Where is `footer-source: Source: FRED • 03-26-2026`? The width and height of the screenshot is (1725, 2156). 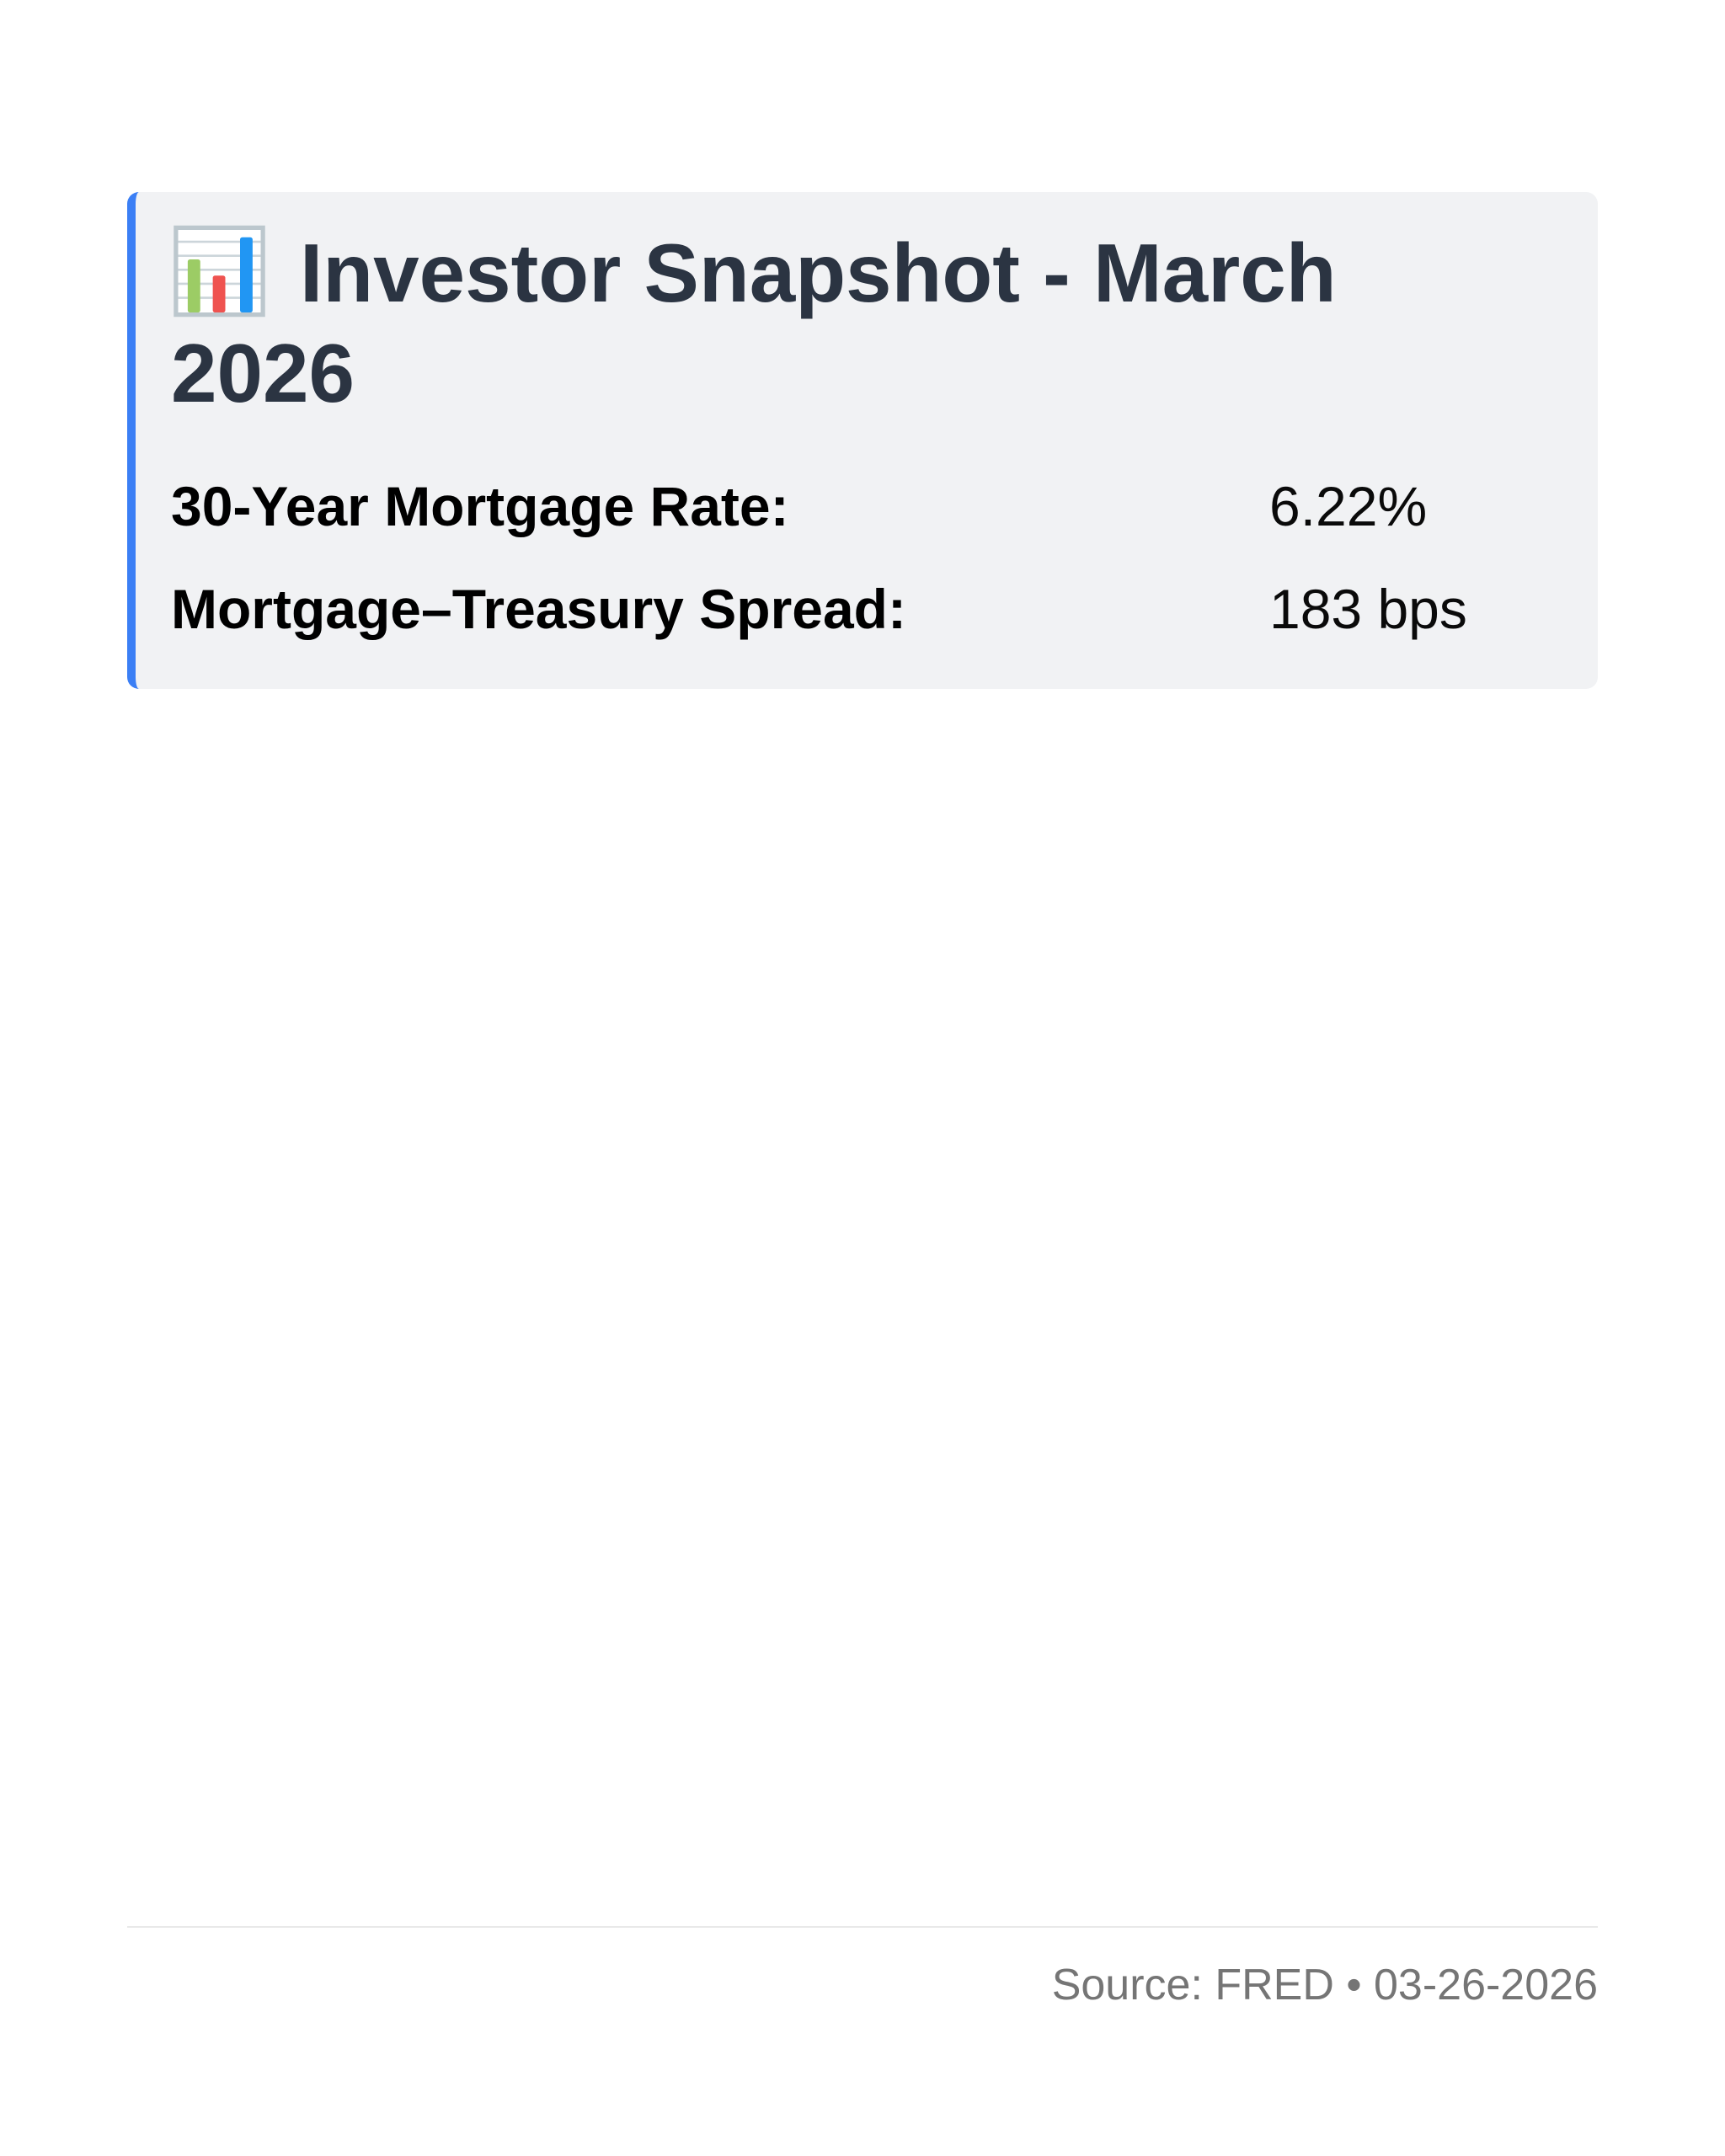
footer-source: Source: FRED • 03-26-2026 is located at coordinates (1324, 1985).